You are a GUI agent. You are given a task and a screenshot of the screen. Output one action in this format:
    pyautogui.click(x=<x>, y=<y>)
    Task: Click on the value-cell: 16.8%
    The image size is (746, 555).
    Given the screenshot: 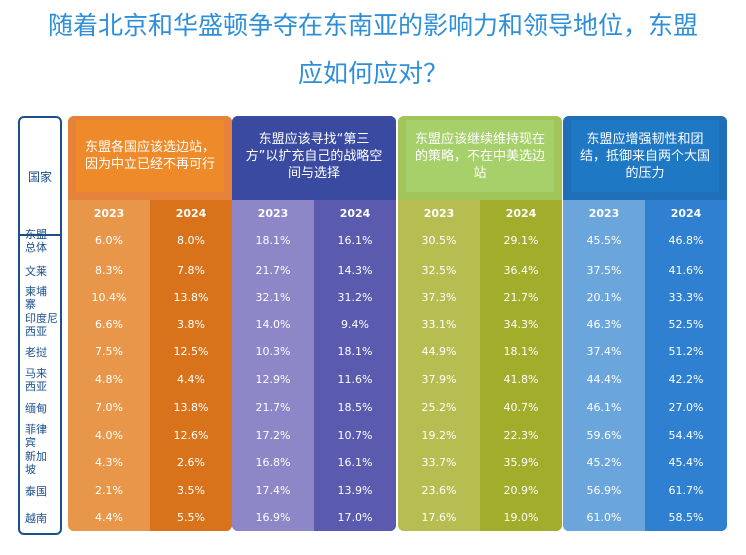 What is the action you would take?
    pyautogui.click(x=273, y=462)
    